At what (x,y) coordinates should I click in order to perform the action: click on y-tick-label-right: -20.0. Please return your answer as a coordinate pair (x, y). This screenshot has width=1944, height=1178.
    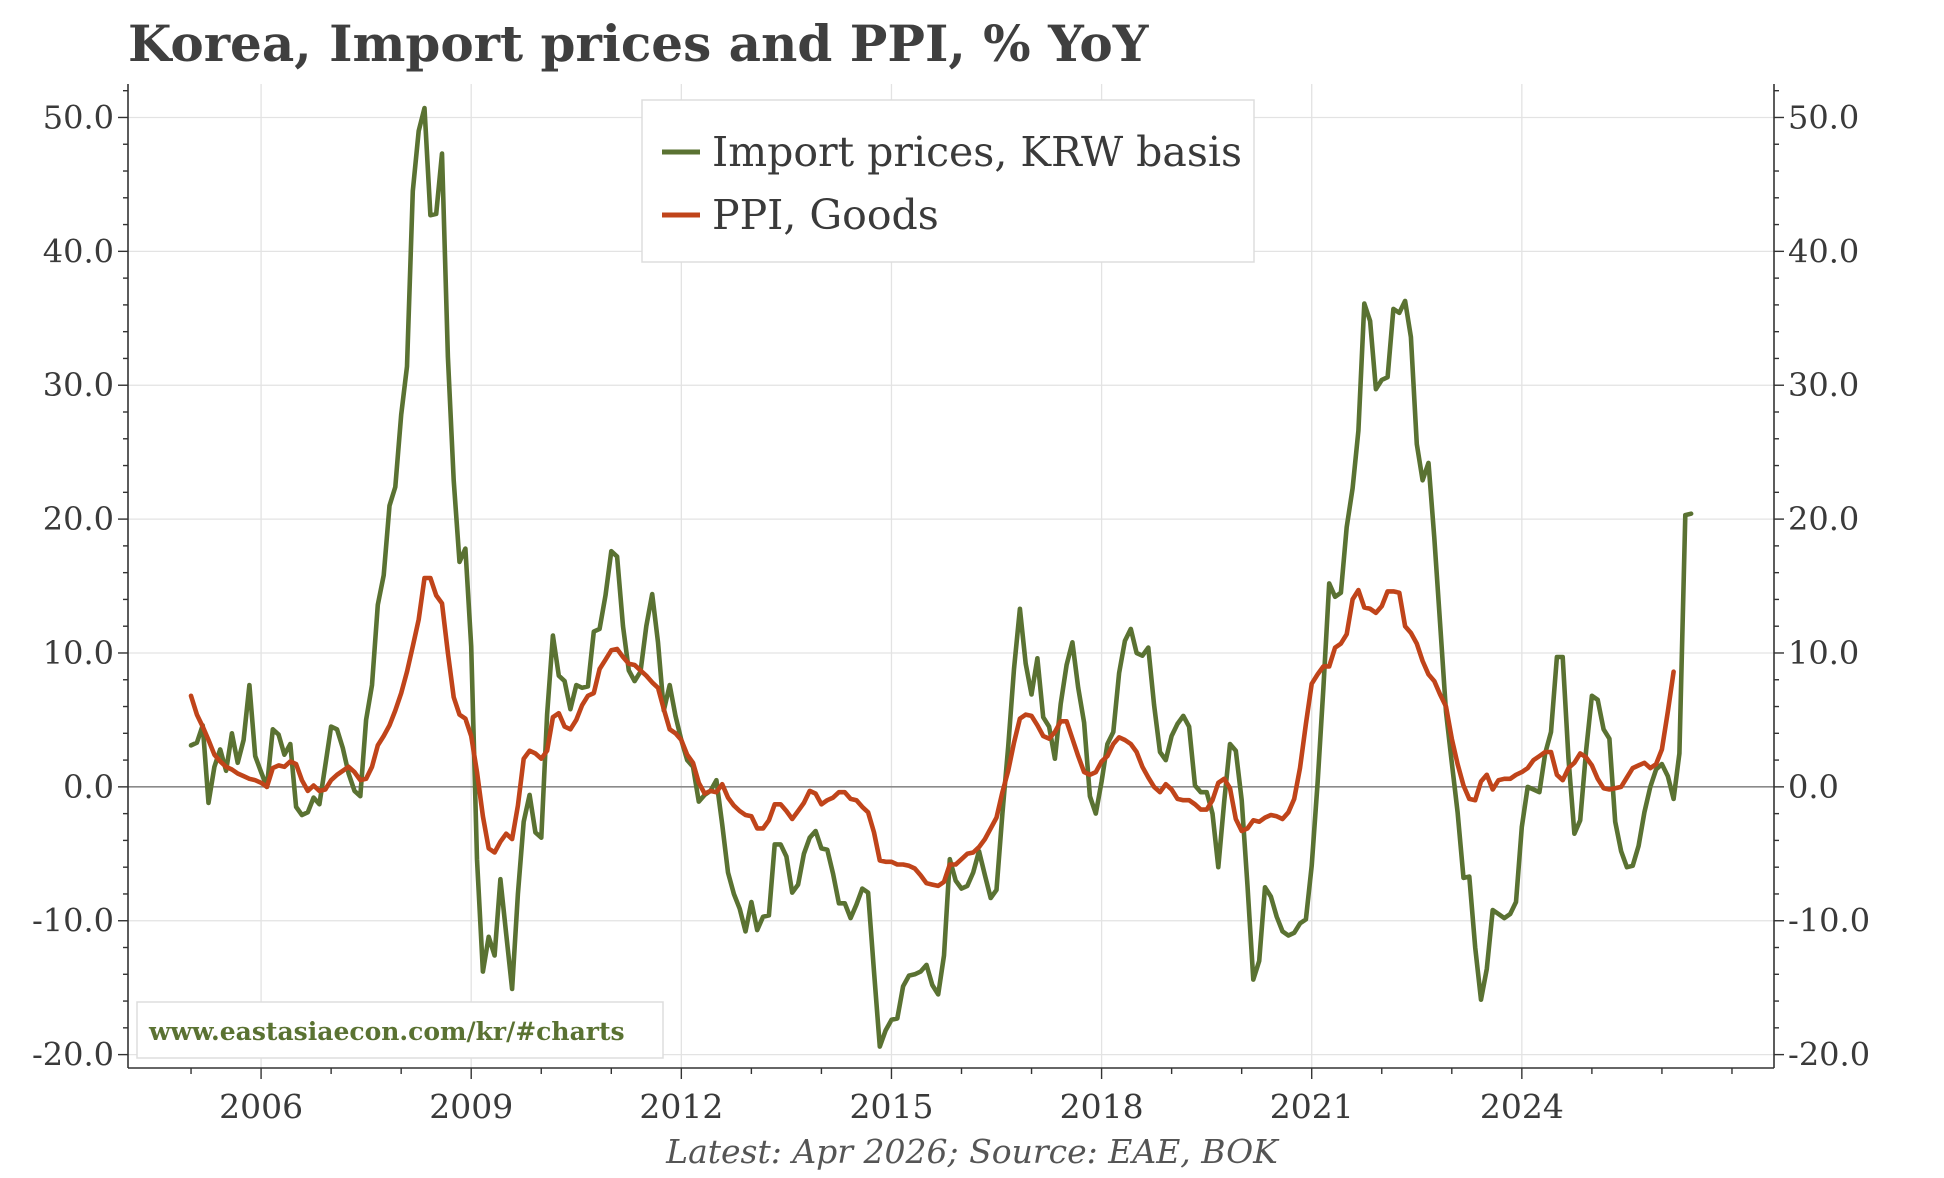
    Looking at the image, I should click on (1829, 1055).